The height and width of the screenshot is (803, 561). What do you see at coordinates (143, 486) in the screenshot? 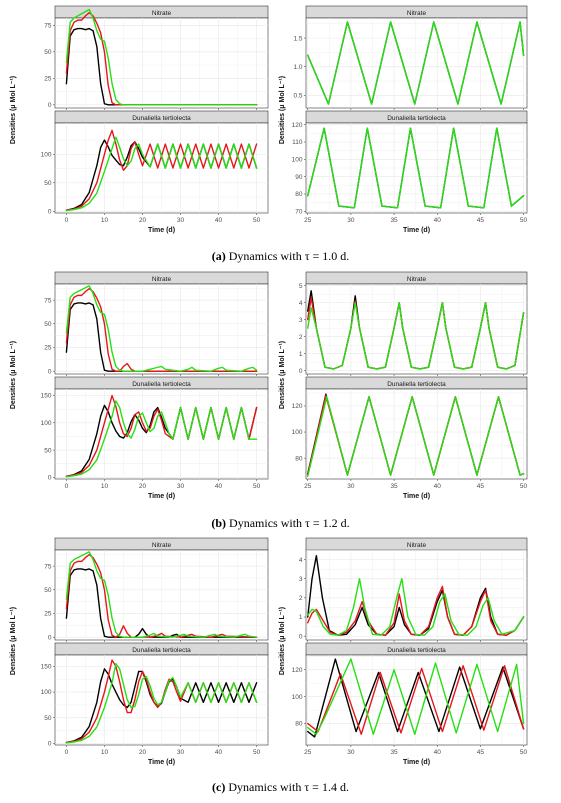
I see `x-tick-label: 20` at bounding box center [143, 486].